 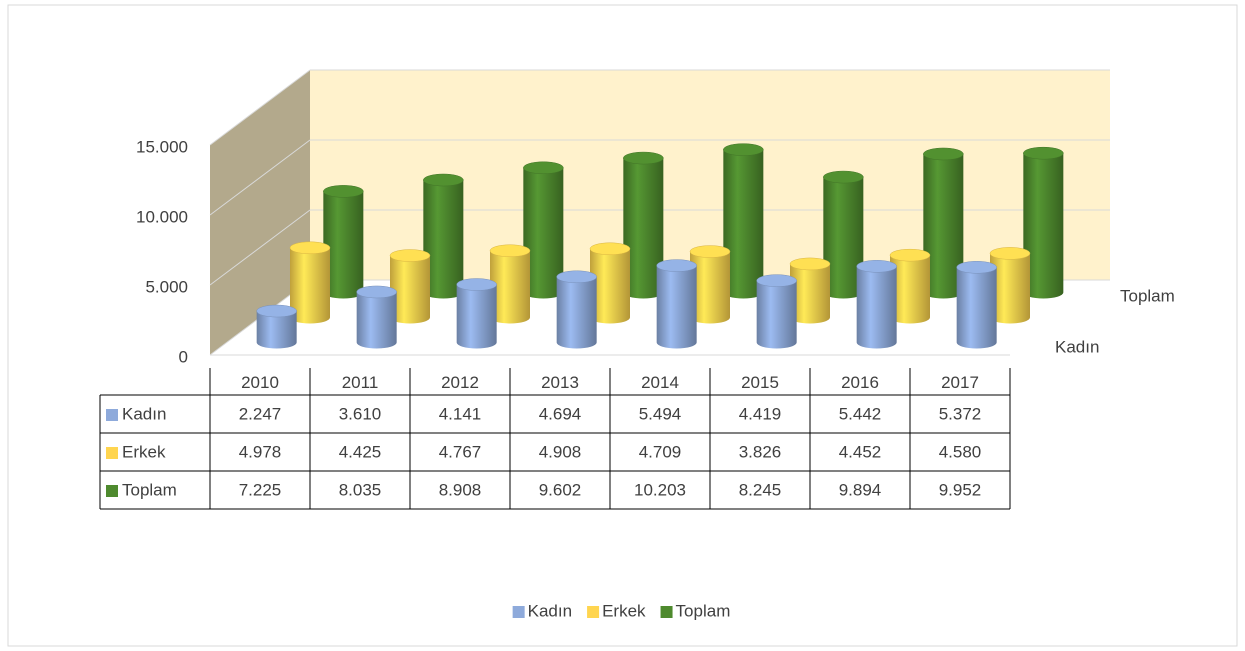 I want to click on data-label: 4.767, so click(x=460, y=451).